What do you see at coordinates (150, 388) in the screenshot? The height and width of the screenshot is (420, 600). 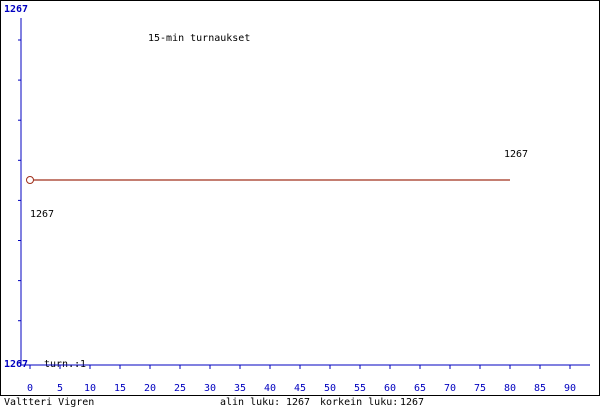 I see `x-tick-label: 20` at bounding box center [150, 388].